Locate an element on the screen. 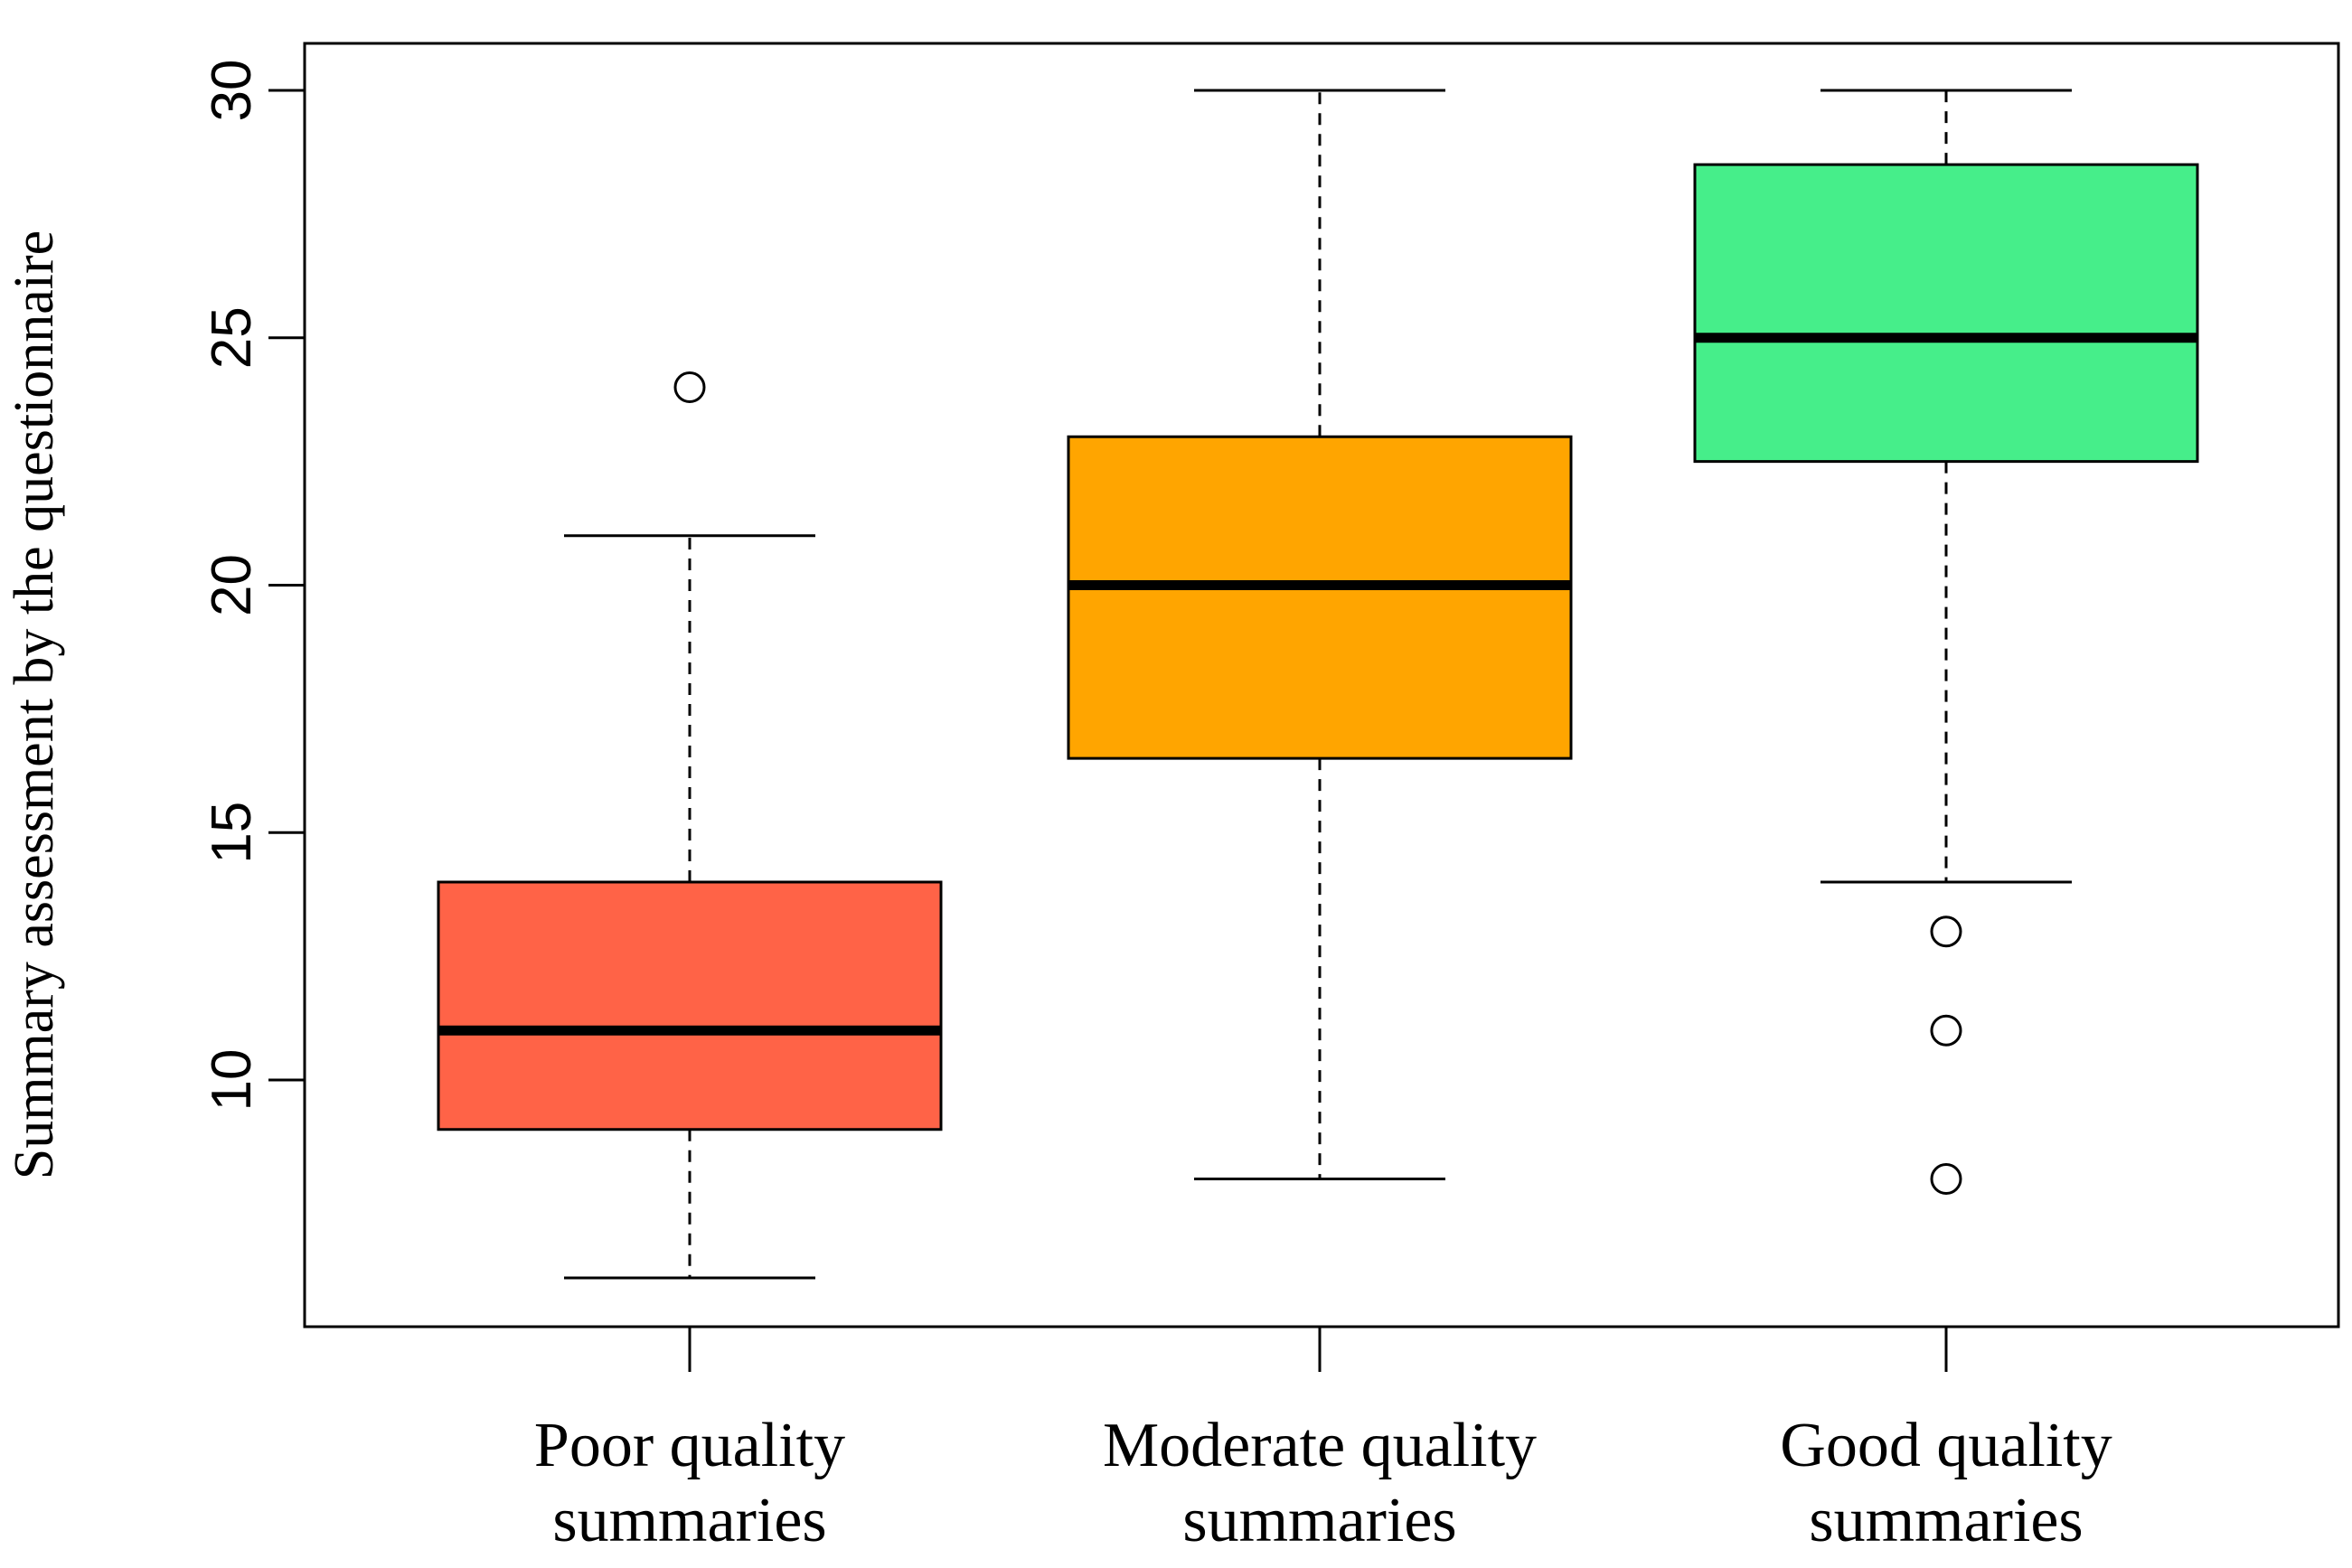 The image size is (2352, 1568). y-tick-label: 30 is located at coordinates (232, 91).